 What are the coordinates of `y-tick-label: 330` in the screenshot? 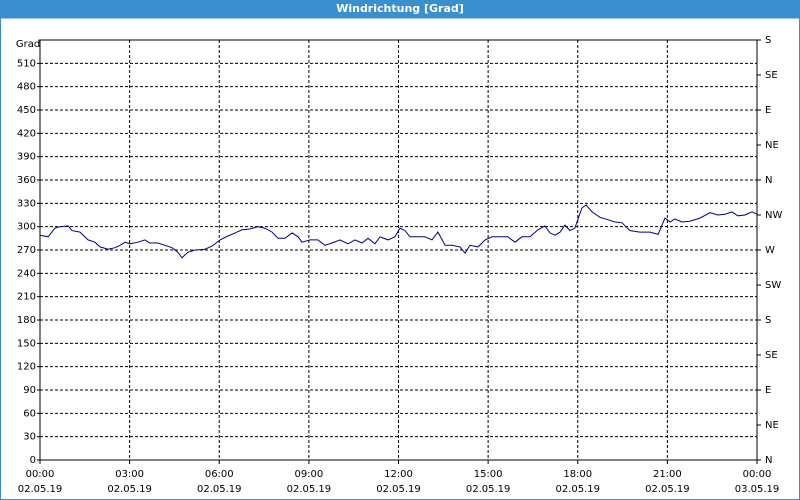 It's located at (26, 203).